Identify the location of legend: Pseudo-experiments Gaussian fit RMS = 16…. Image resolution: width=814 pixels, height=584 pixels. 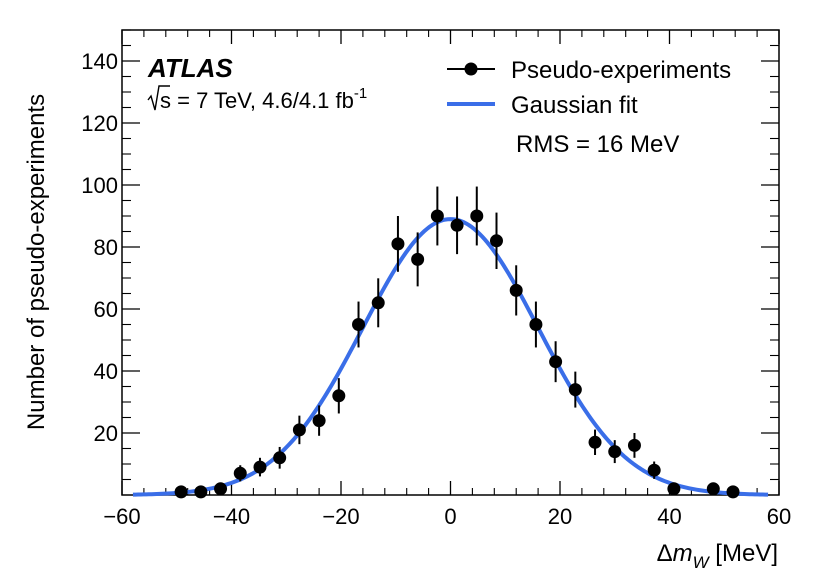
(589, 107).